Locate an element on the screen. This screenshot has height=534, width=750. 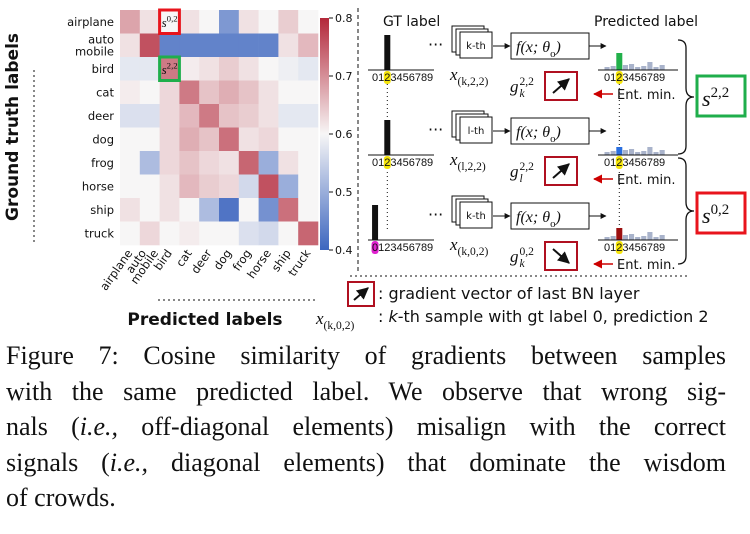
y-tick-label: horse is located at coordinates (98, 186).